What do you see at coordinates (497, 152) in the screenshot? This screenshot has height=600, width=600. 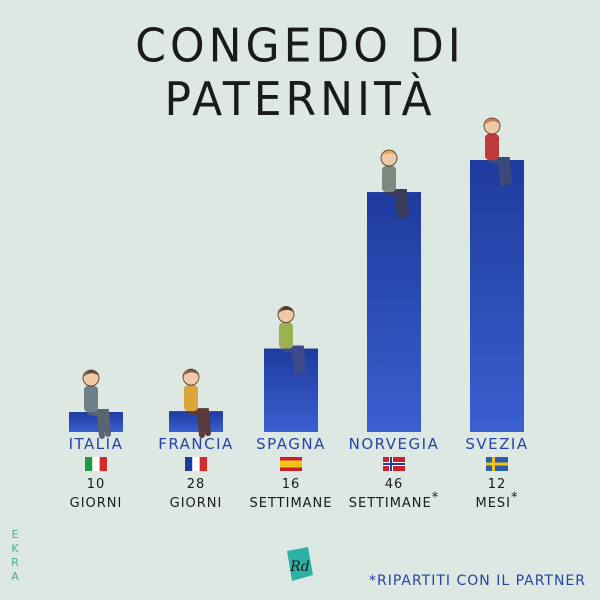 I see `person-figure-svezia` at bounding box center [497, 152].